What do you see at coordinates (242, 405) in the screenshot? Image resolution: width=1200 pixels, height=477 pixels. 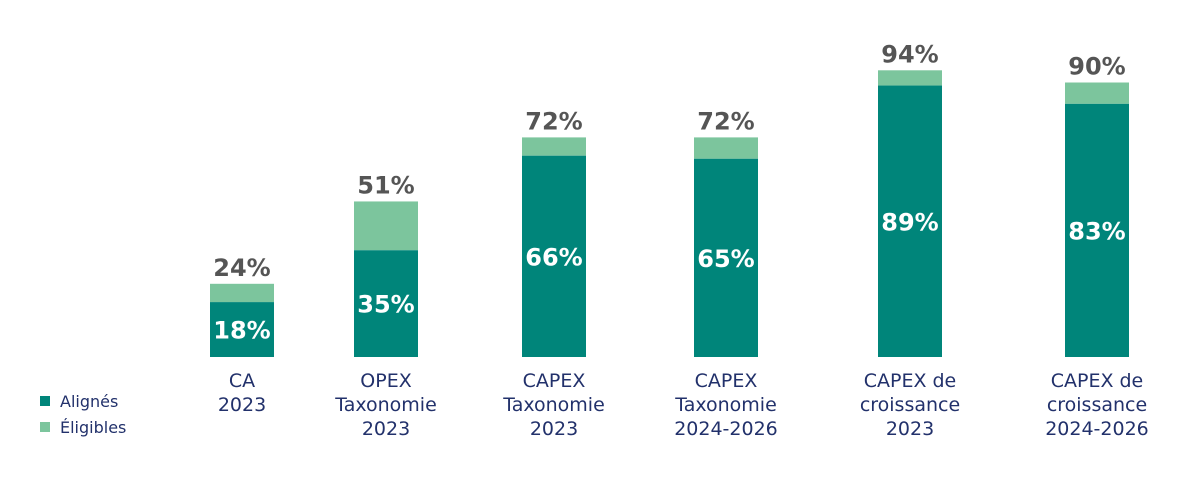 I see `category-label-0-1: 2023` at bounding box center [242, 405].